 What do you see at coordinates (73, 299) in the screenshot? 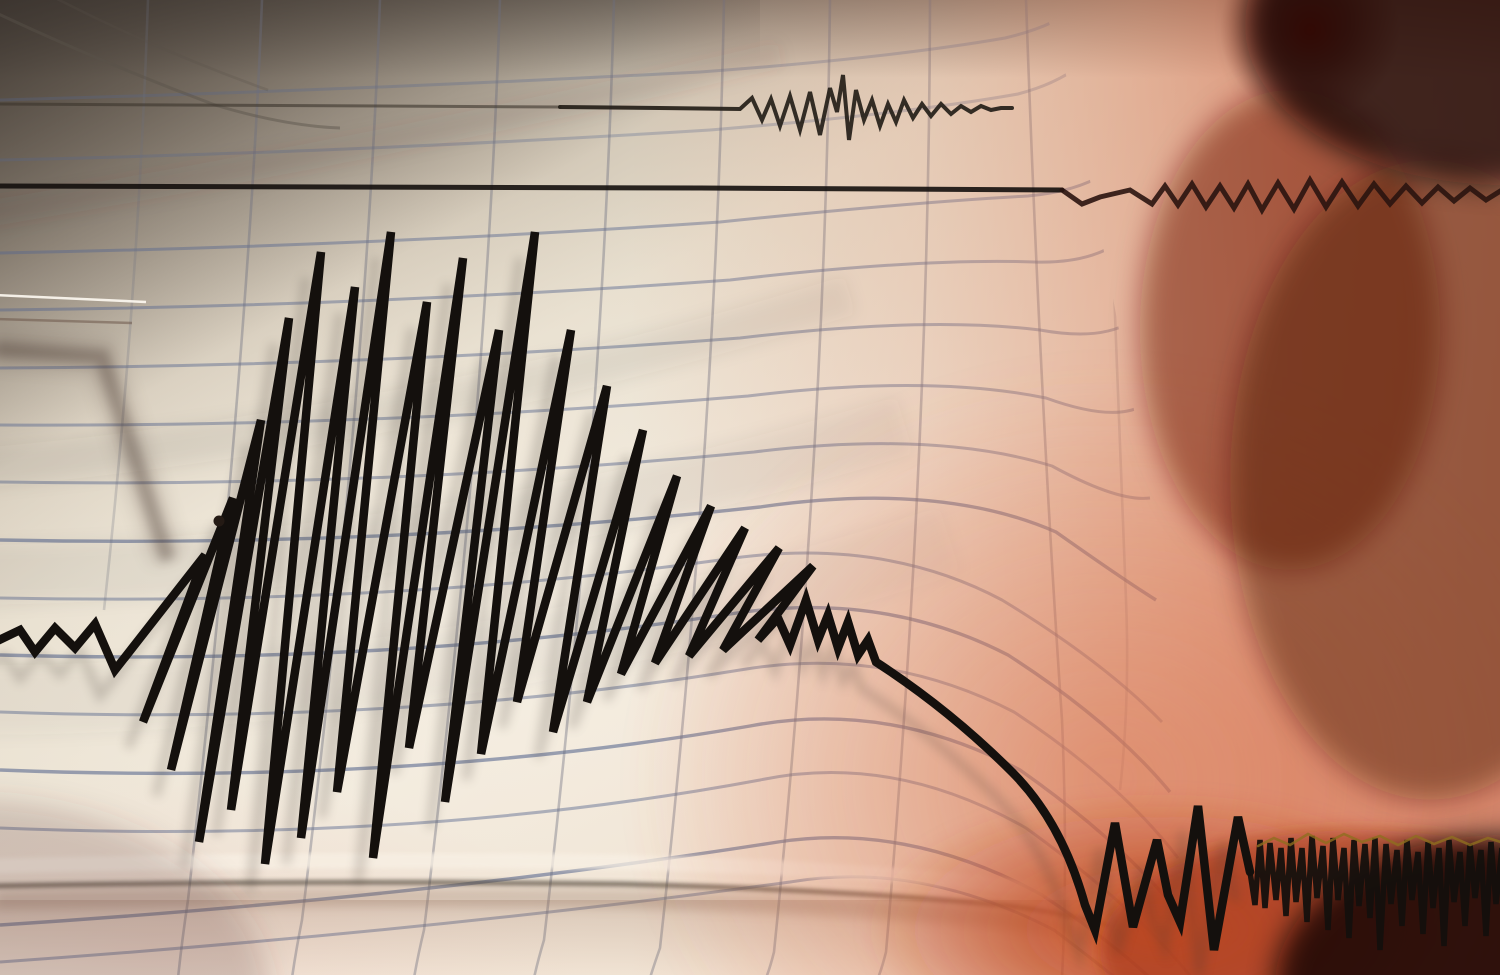
I see `pen-arm-top-edge` at bounding box center [73, 299].